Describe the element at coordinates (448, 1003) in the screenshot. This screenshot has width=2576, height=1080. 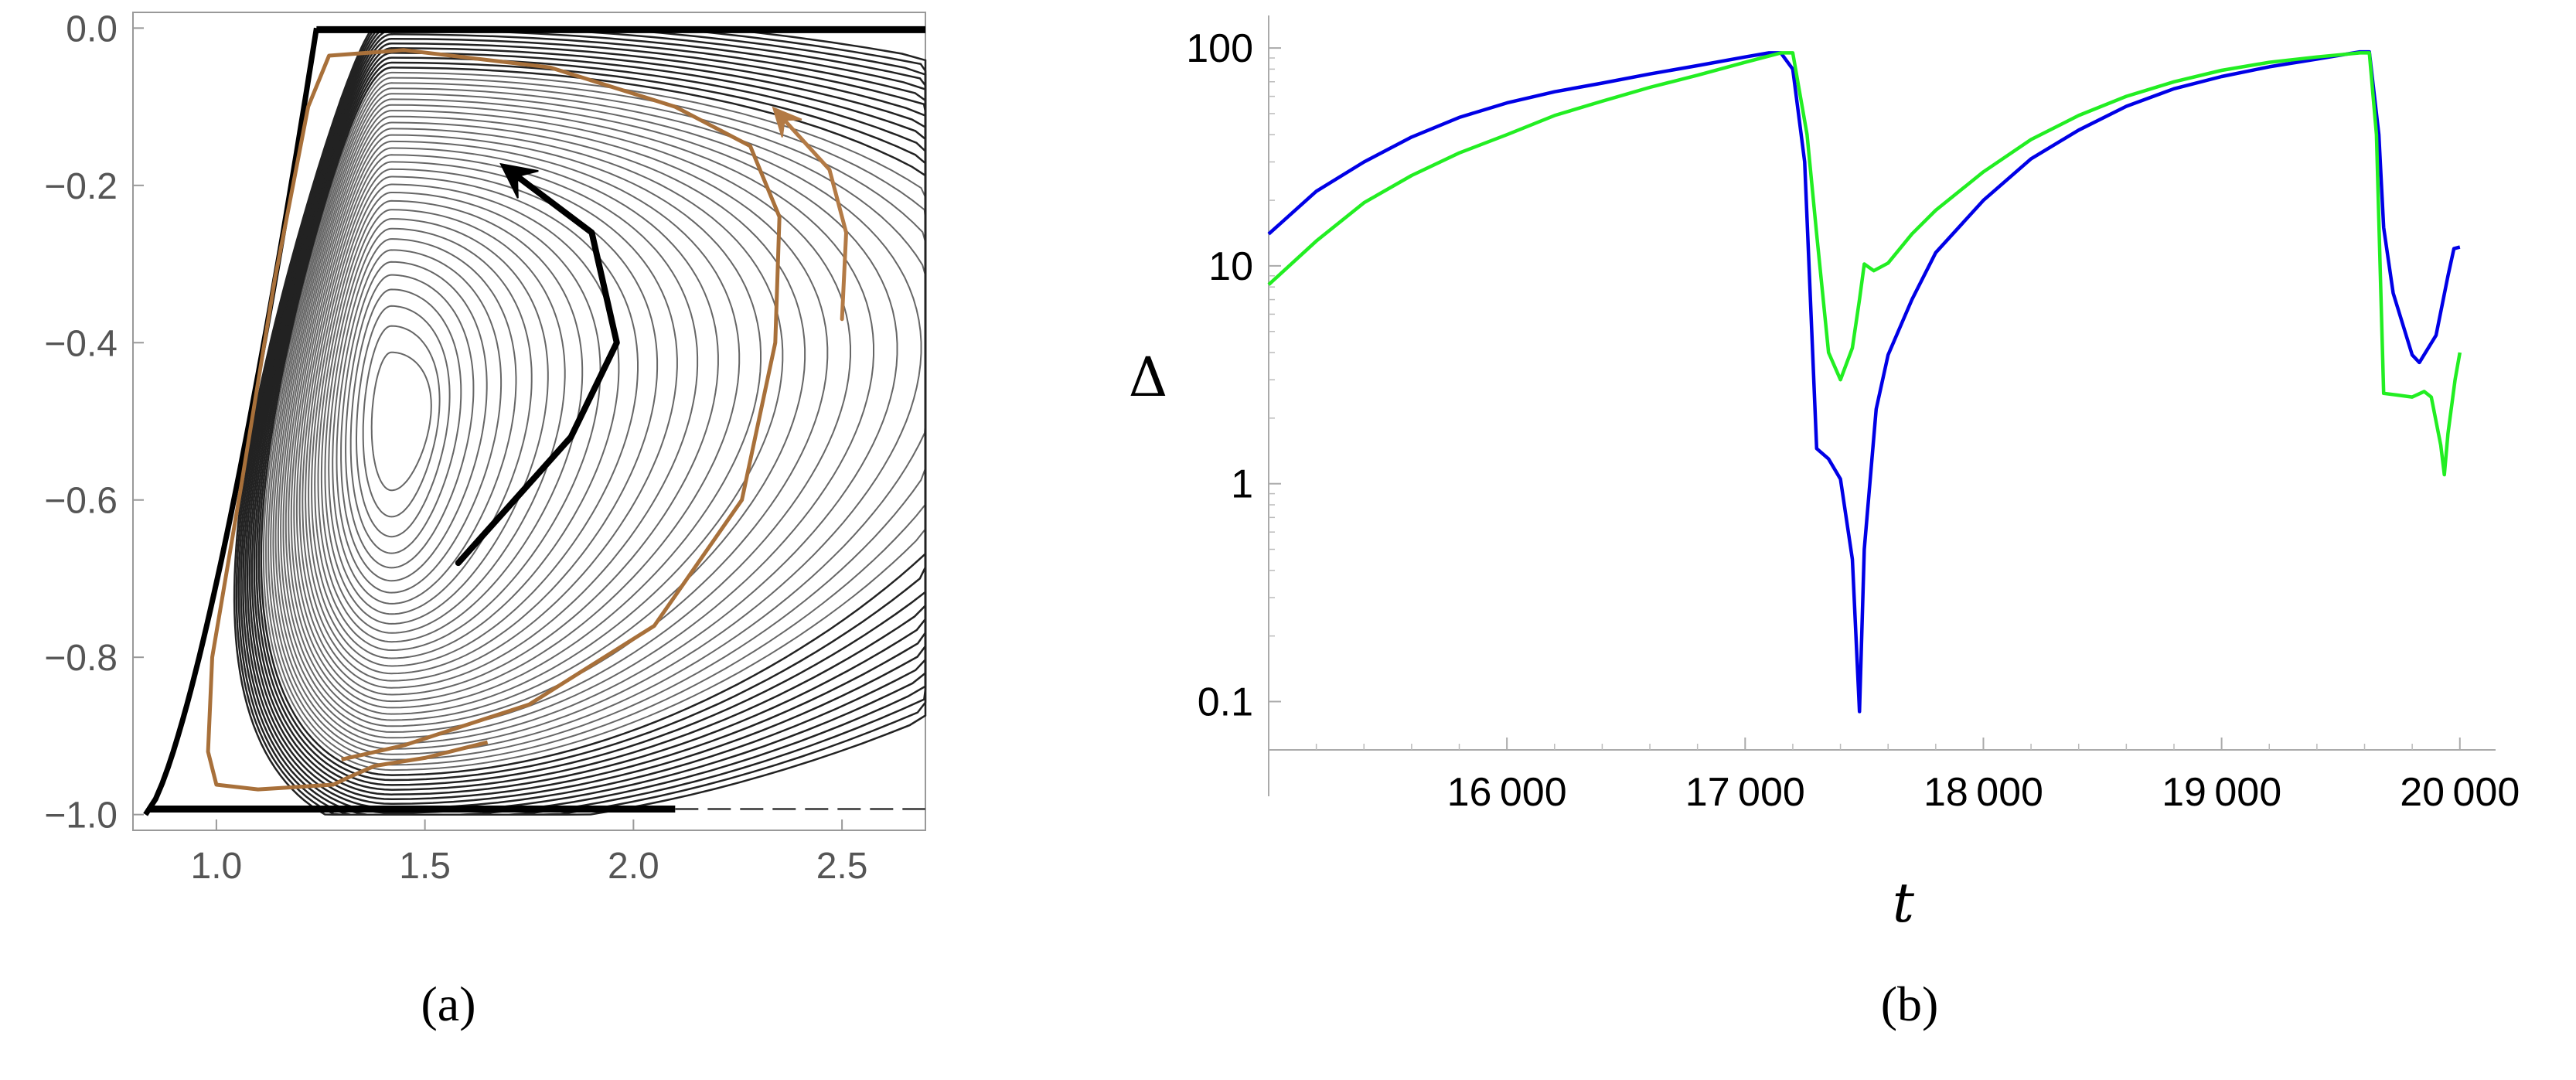
I see `caption-a: (a)` at that location.